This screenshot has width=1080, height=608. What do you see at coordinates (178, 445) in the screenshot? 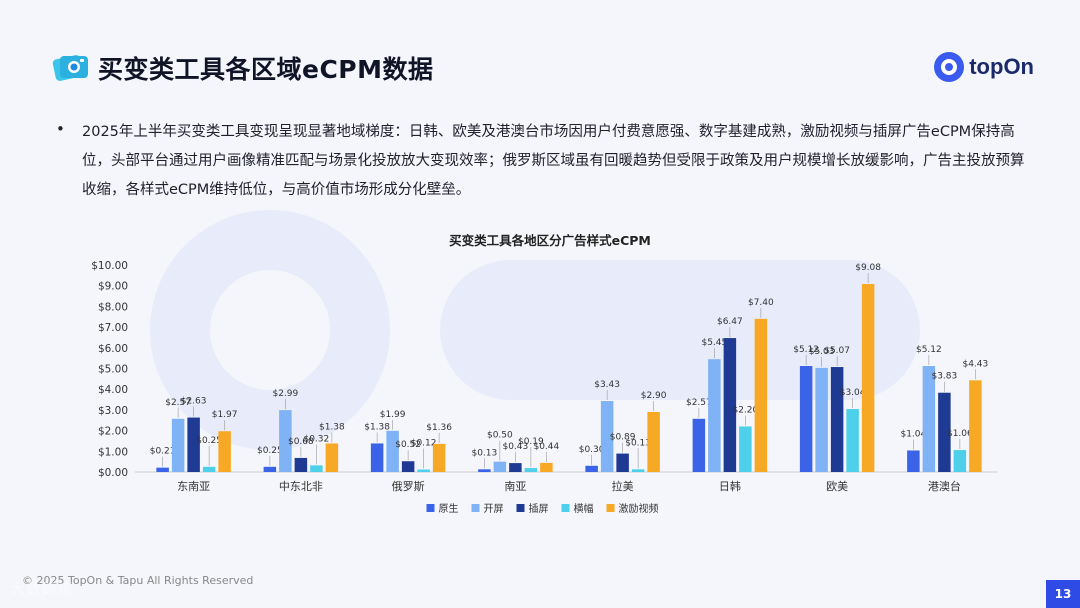
I see `bar-开屏-东南亚` at bounding box center [178, 445].